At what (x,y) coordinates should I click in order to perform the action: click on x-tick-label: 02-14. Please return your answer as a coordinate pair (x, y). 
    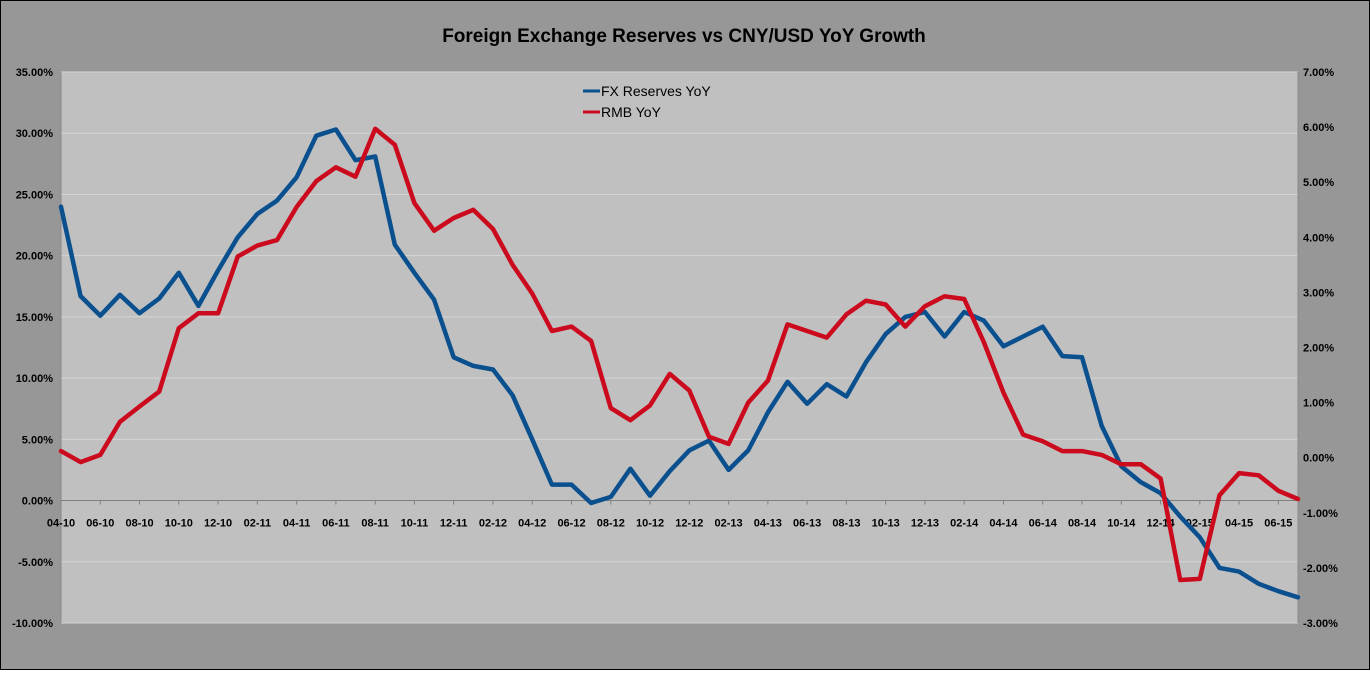
    Looking at the image, I should click on (964, 524).